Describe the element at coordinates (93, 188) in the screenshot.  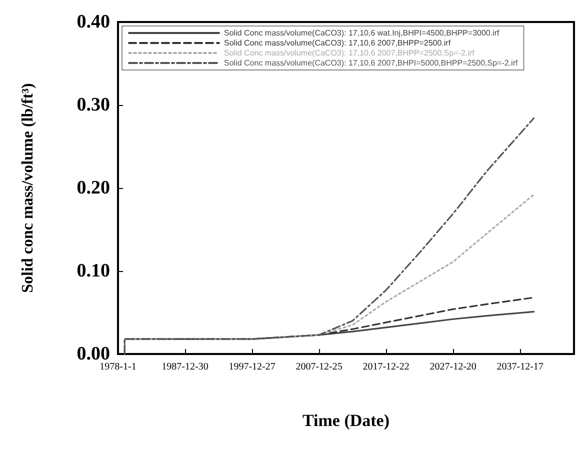
I see `y-tick-label: 0.20` at that location.